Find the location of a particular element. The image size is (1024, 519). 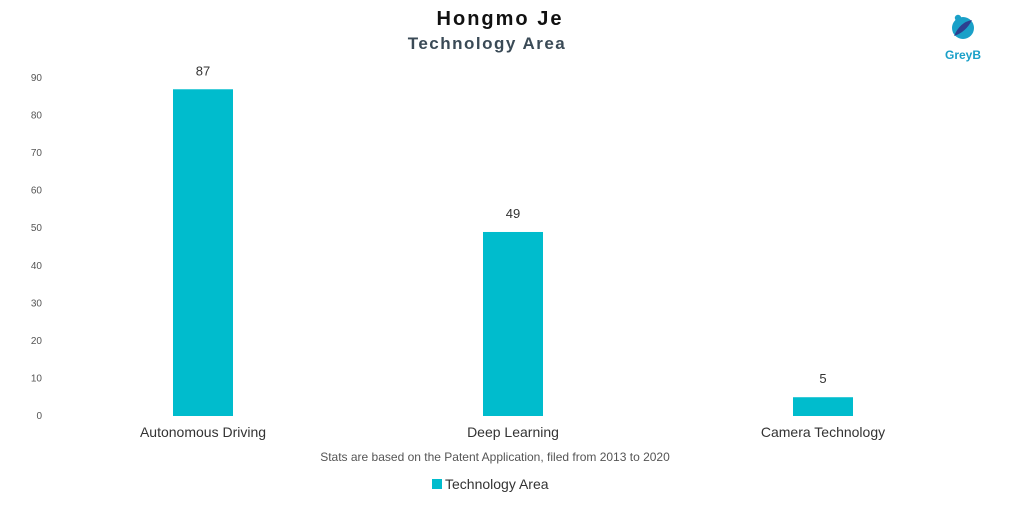

greyb-logo: GreyB is located at coordinates (963, 40).